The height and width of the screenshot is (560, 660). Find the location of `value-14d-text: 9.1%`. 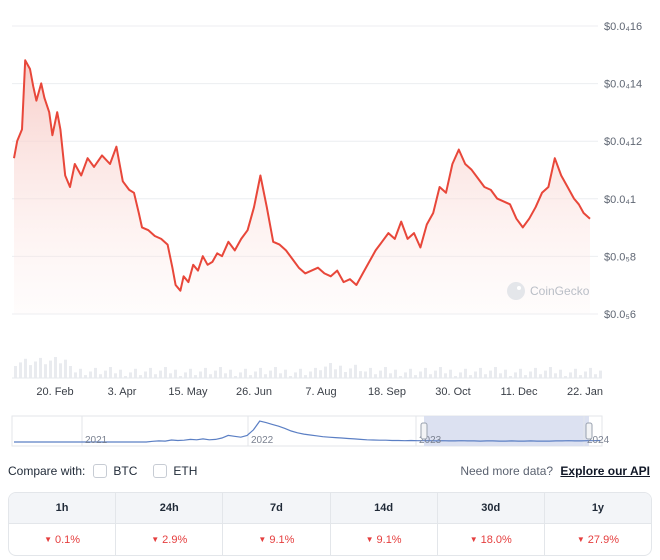

value-14d-text: 9.1% is located at coordinates (389, 539).